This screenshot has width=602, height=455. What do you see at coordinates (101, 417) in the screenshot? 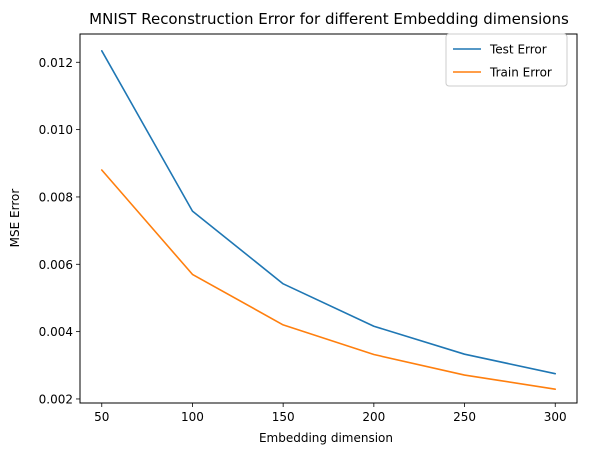
I see `x-tick-label: 50` at bounding box center [101, 417].